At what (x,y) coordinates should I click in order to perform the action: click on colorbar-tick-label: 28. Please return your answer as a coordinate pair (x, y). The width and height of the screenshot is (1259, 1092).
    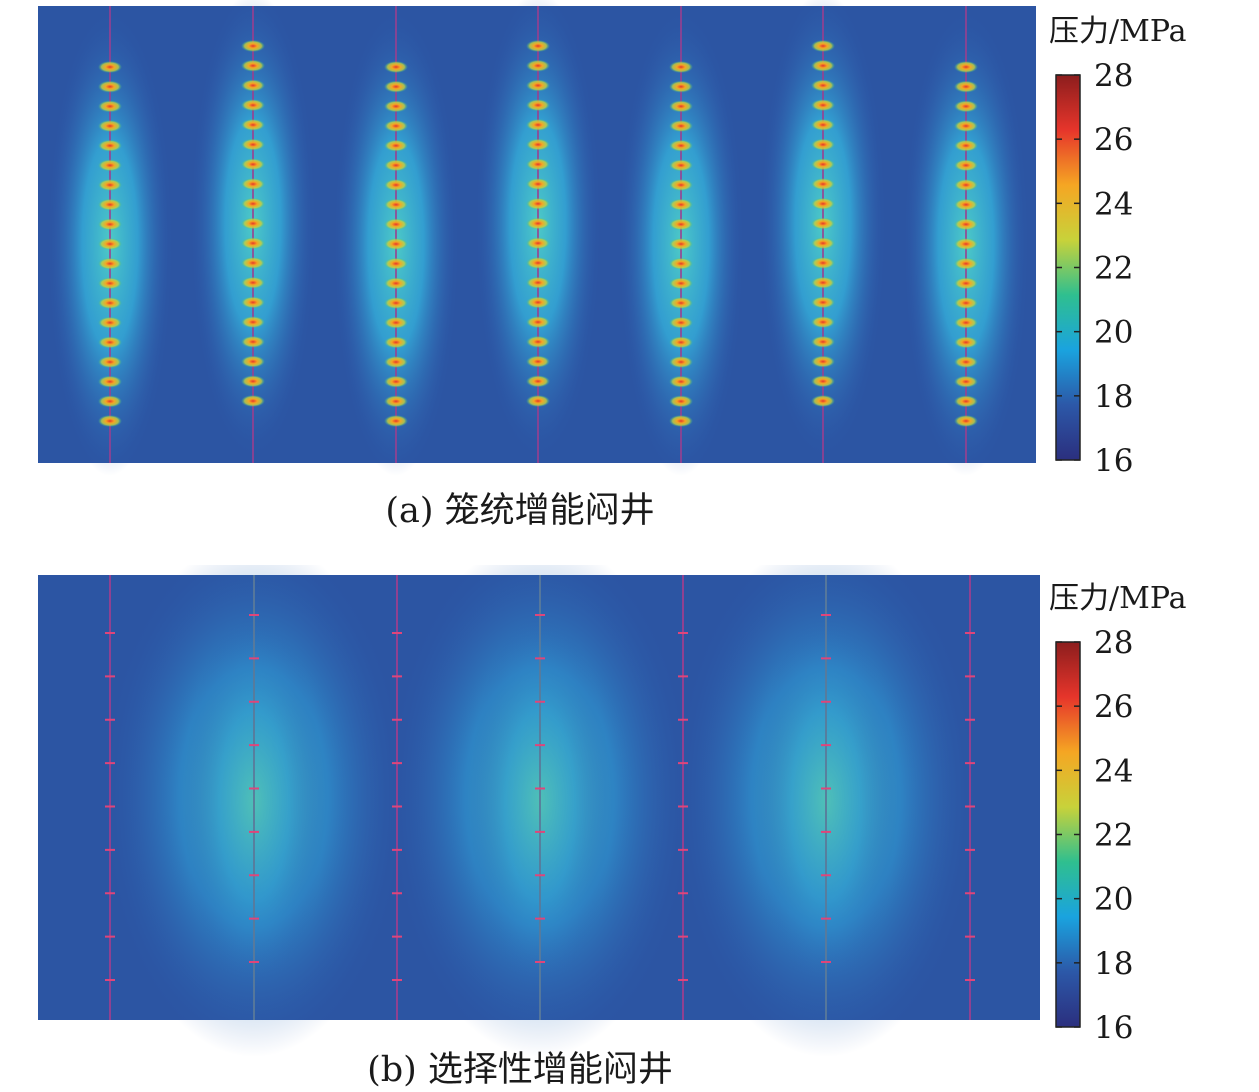
    Looking at the image, I should click on (1113, 643).